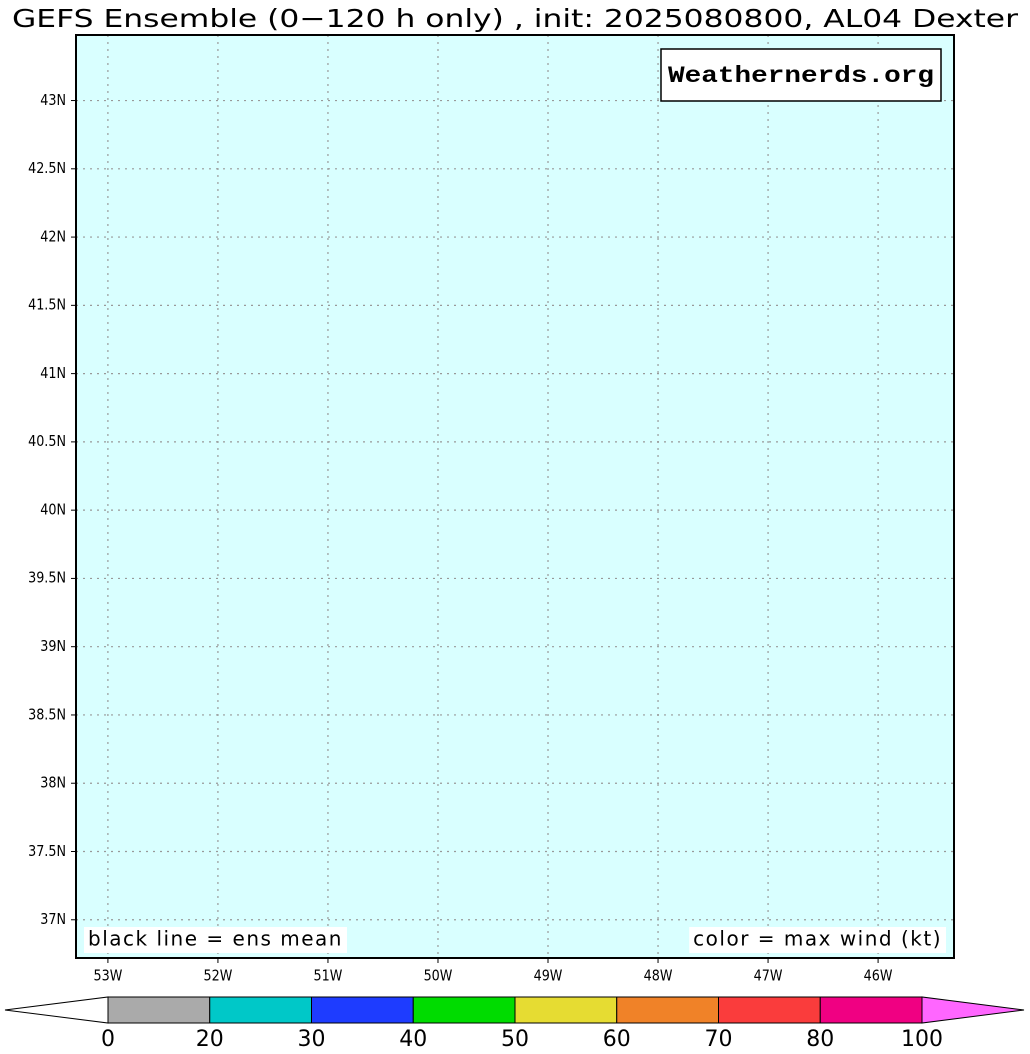 The height and width of the screenshot is (1054, 1030). I want to click on x-tick-label: 53W, so click(108, 975).